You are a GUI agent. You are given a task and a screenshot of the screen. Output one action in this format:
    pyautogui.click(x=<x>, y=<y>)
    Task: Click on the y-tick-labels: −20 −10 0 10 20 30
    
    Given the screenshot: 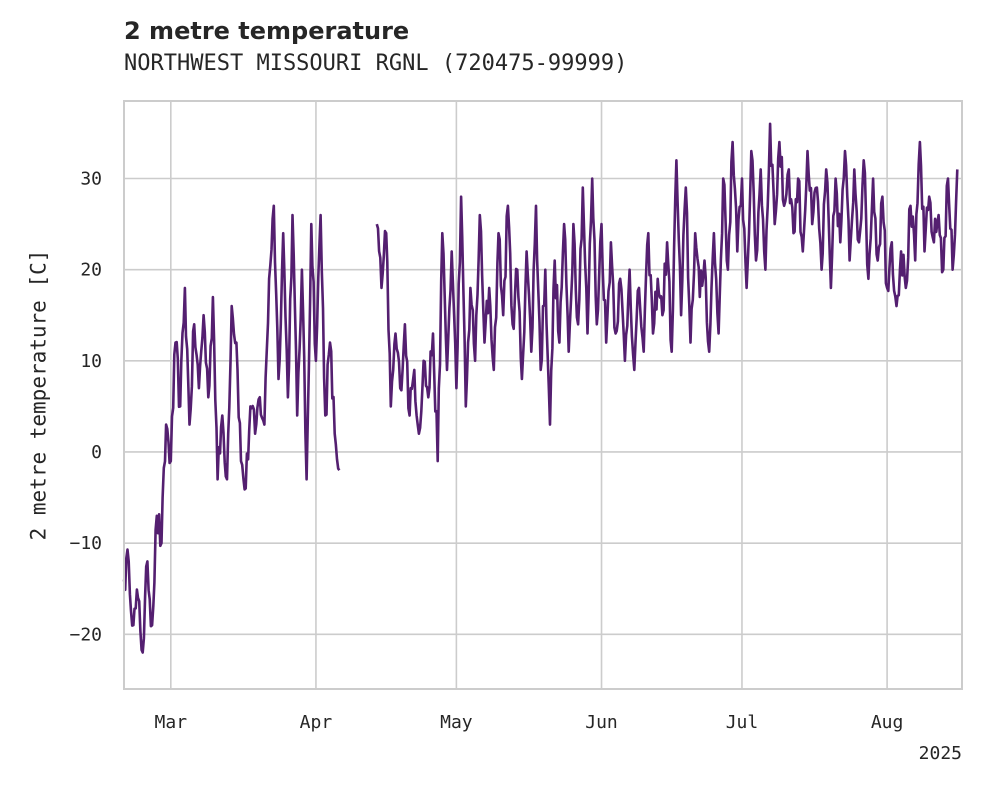 What is the action you would take?
    pyautogui.click(x=85, y=406)
    